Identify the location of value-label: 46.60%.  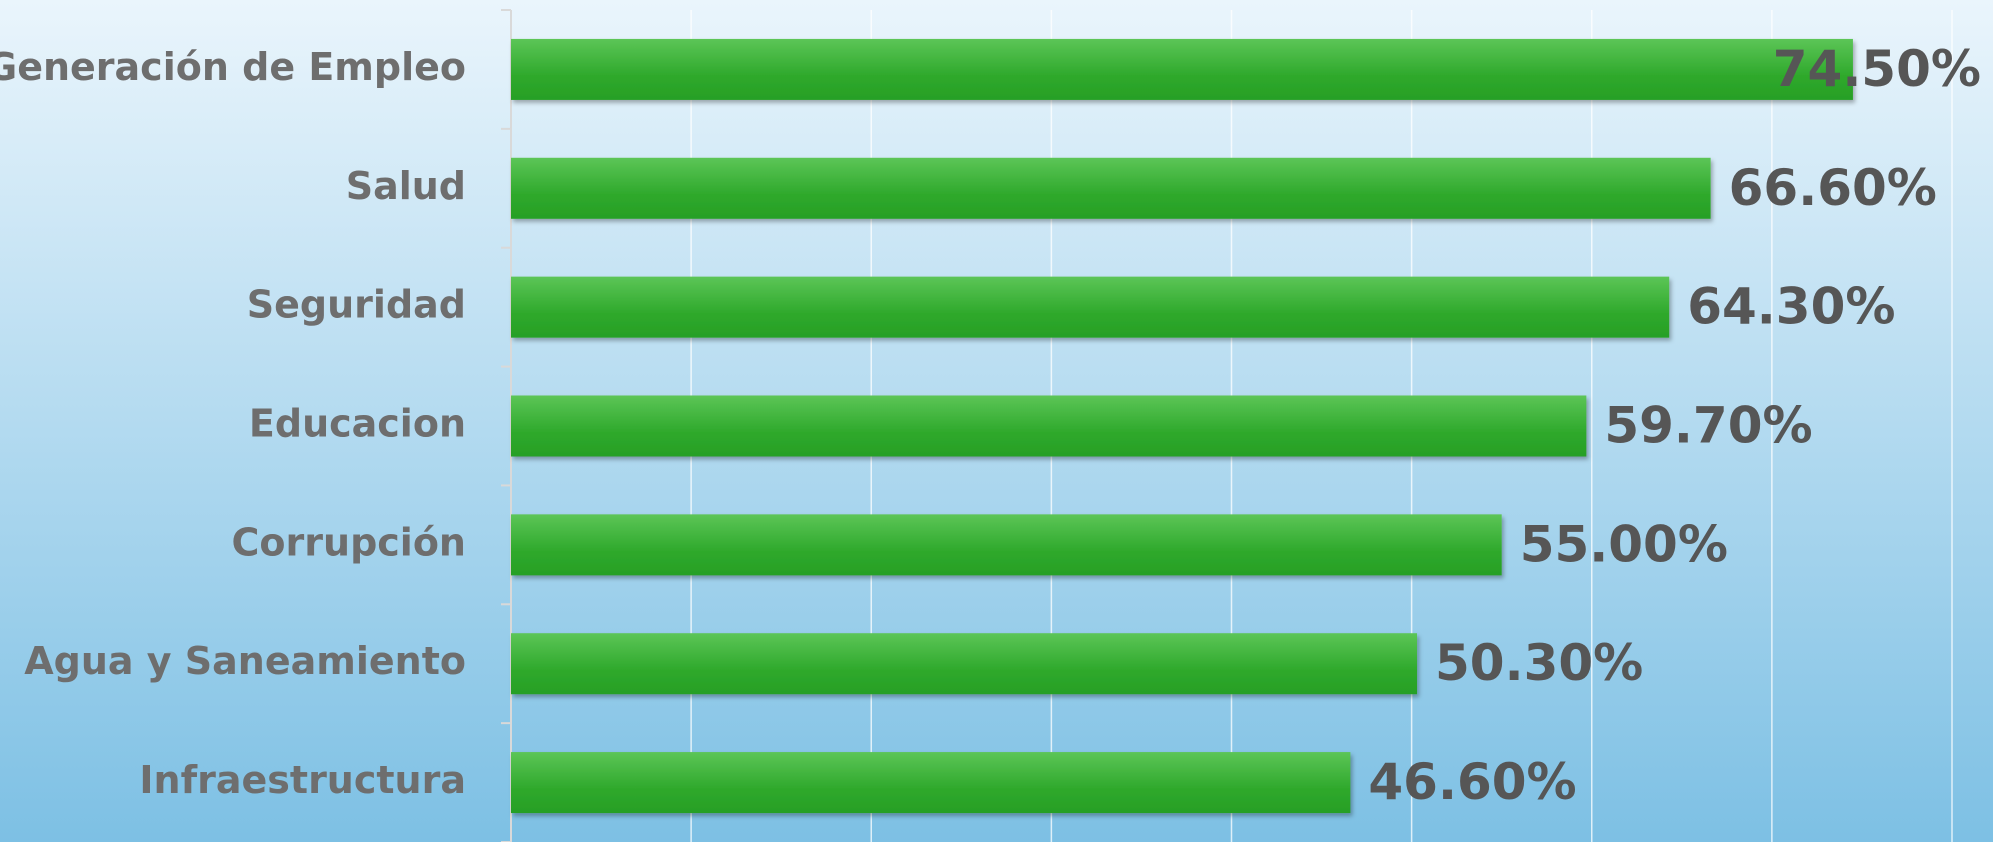
(1472, 782).